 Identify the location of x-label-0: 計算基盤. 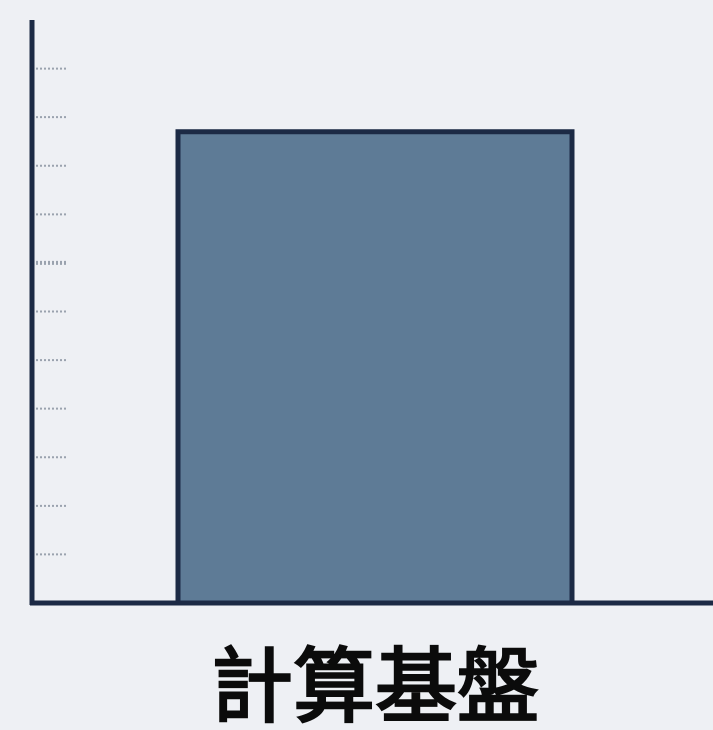
(375, 685).